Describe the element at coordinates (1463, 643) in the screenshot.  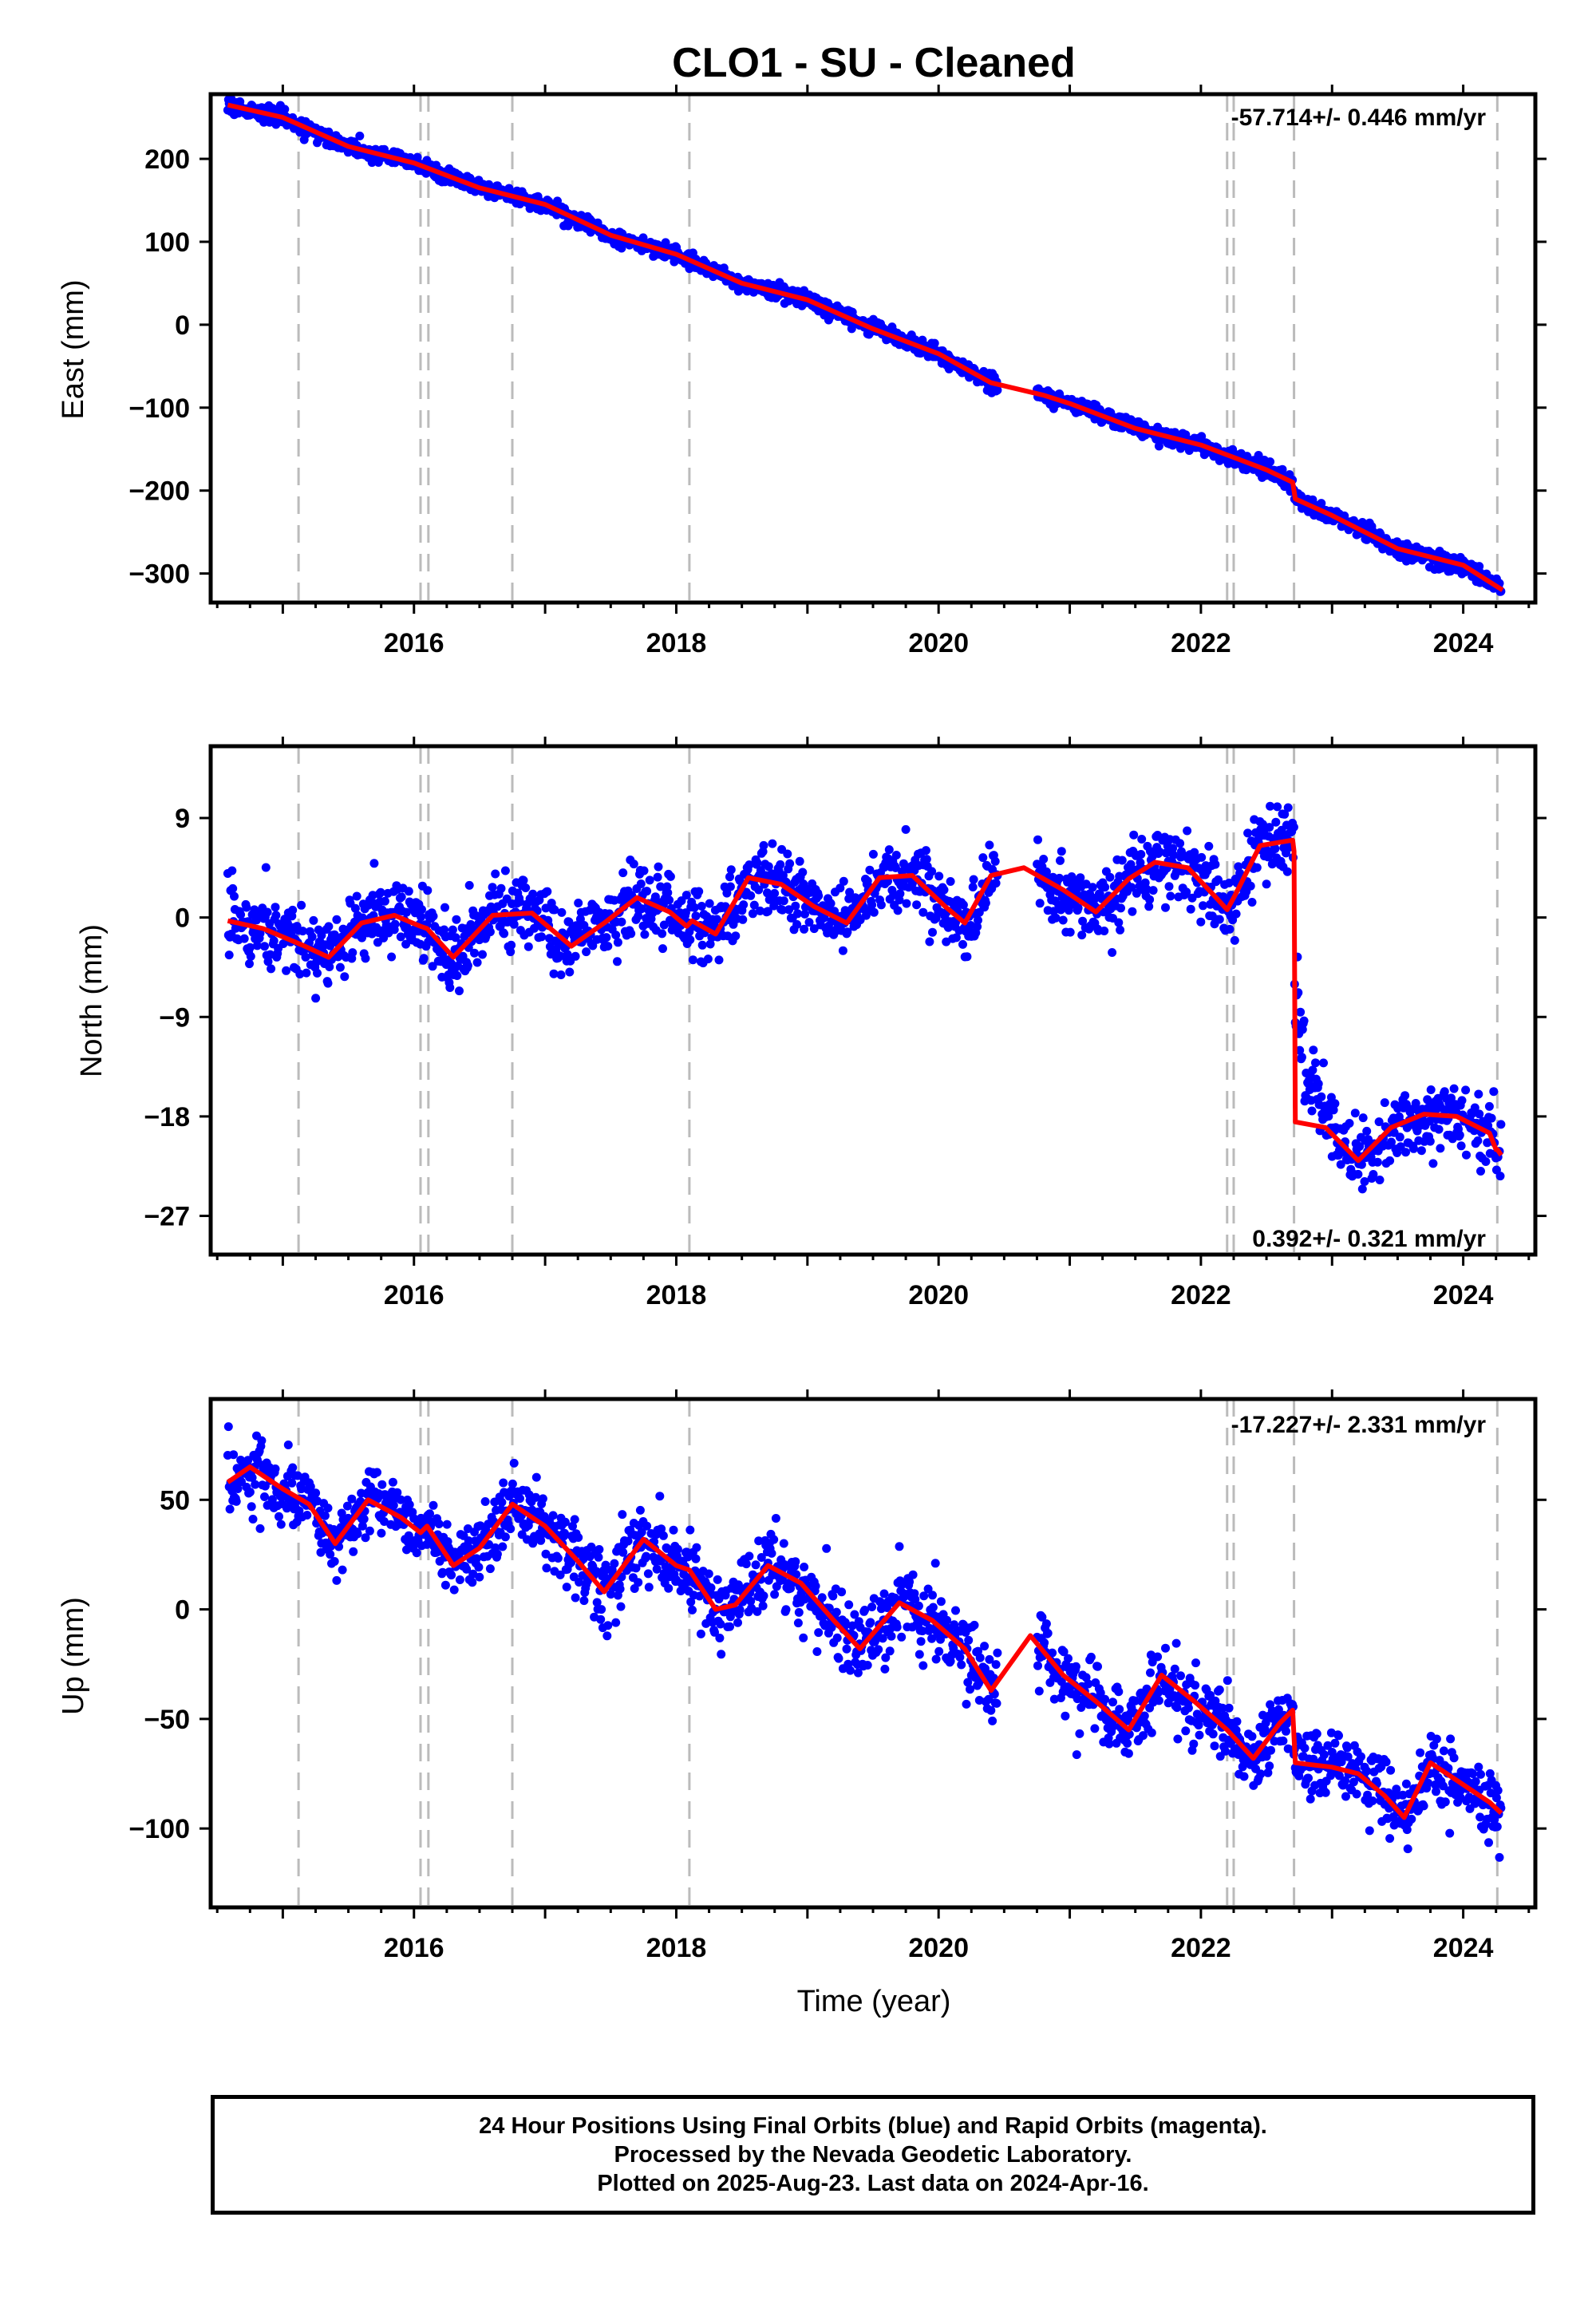
I see `east-x-tick-label-2024: 2024` at that location.